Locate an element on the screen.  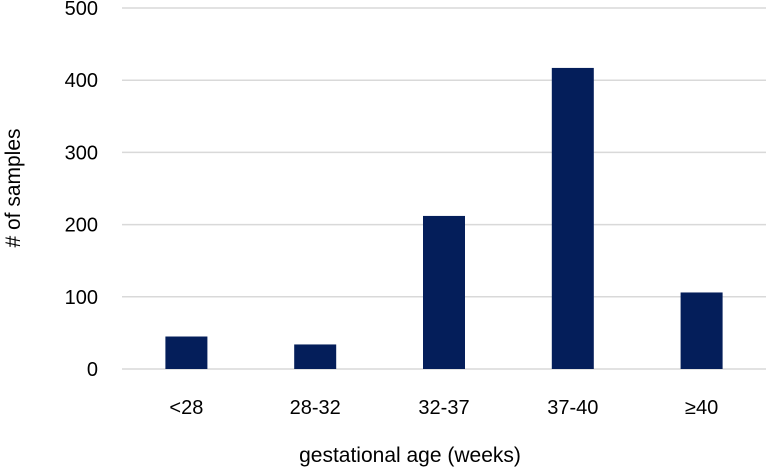
y-tick-label: 0 is located at coordinates (92, 370).